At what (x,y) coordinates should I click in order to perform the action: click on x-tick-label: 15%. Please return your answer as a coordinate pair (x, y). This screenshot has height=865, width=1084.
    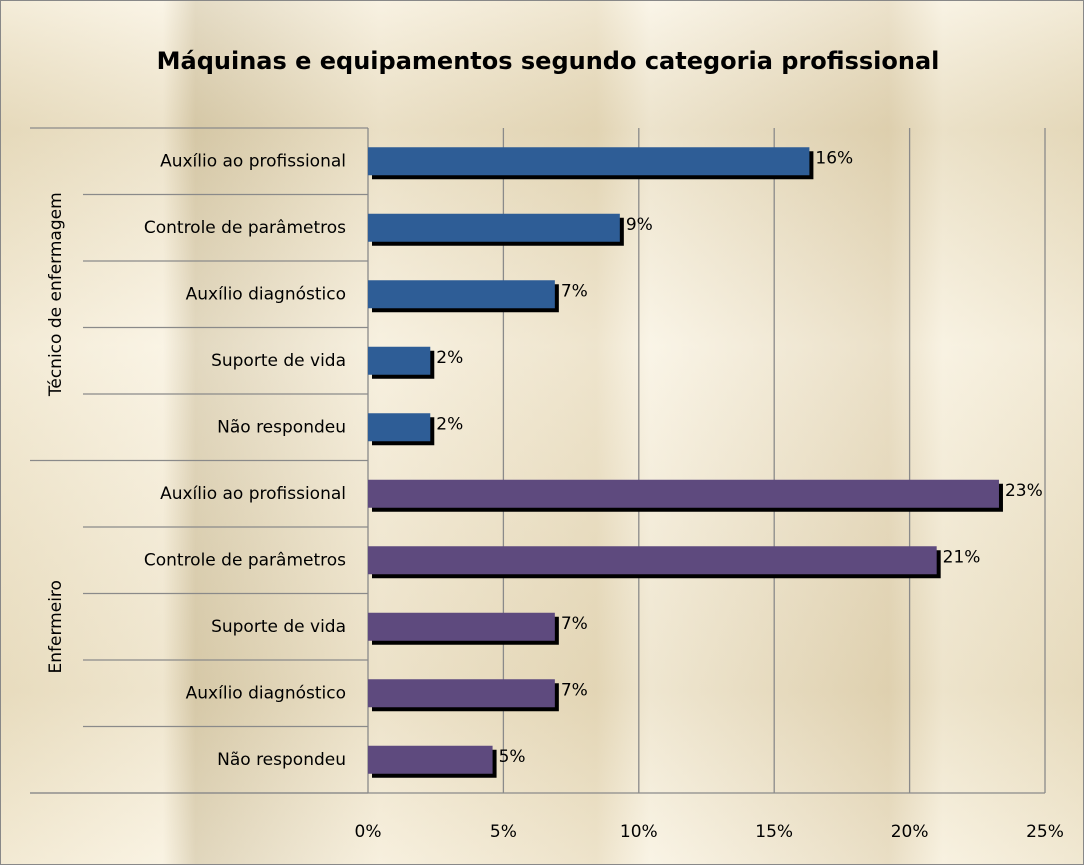
    Looking at the image, I should click on (774, 832).